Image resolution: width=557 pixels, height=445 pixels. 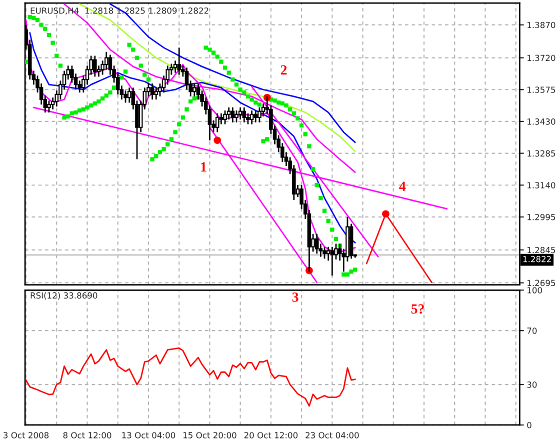 What do you see at coordinates (542, 153) in the screenshot?
I see `y-tick-label: 1.3285` at bounding box center [542, 153].